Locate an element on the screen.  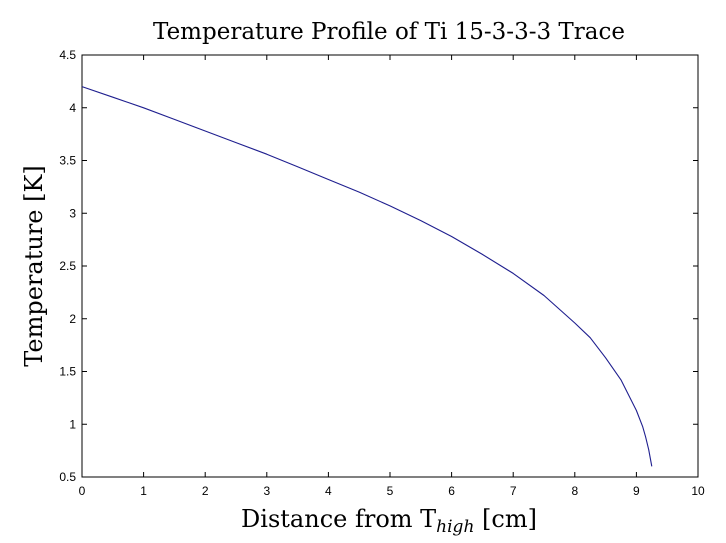
x-axis-label-subscript: high is located at coordinates (455, 527).